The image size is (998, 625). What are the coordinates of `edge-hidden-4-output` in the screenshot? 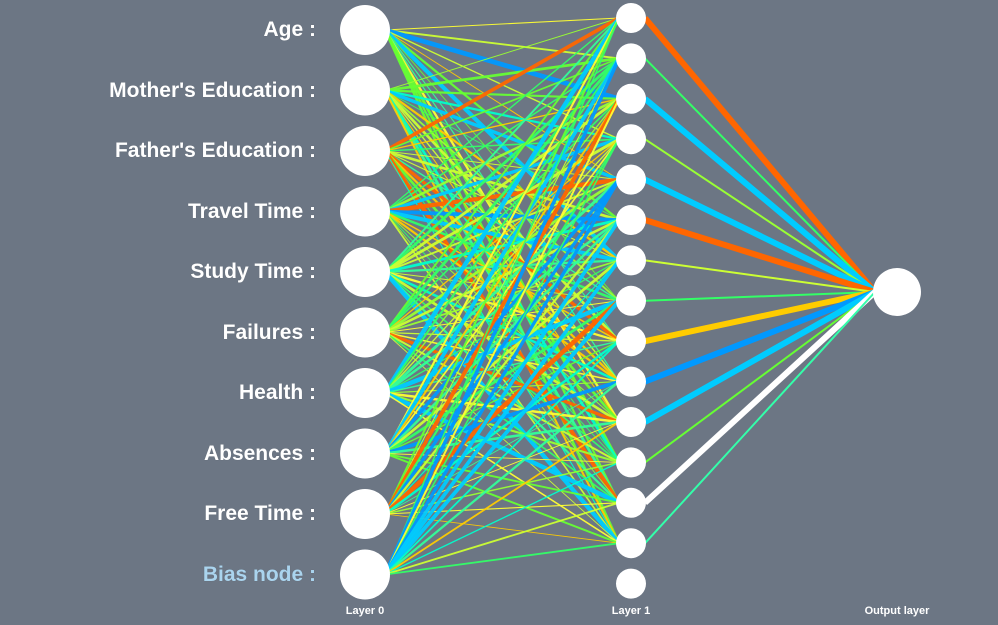 It's located at (760, 235).